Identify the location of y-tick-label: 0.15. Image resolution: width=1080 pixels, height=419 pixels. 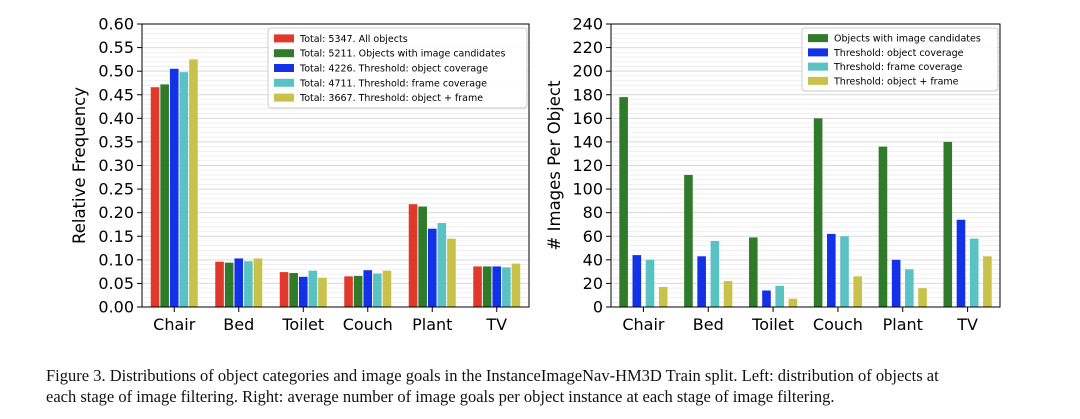
(116, 236).